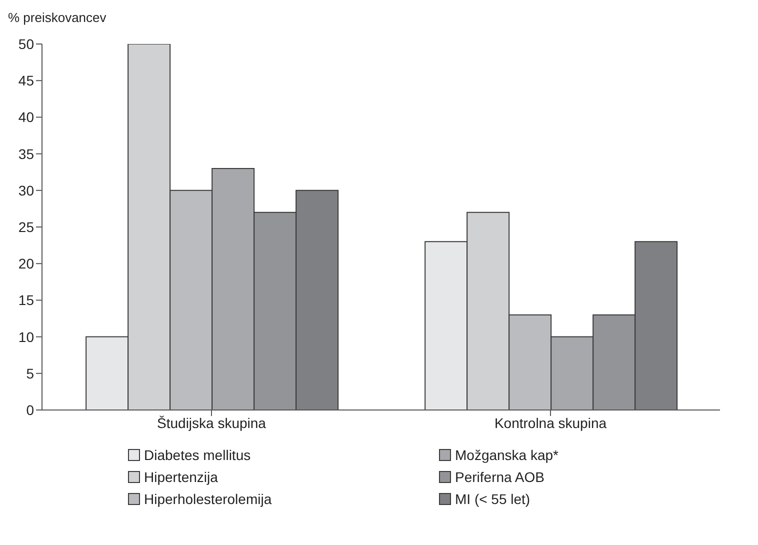 The height and width of the screenshot is (545, 758). I want to click on y-axis-title: % preiskovancev, so click(58, 18).